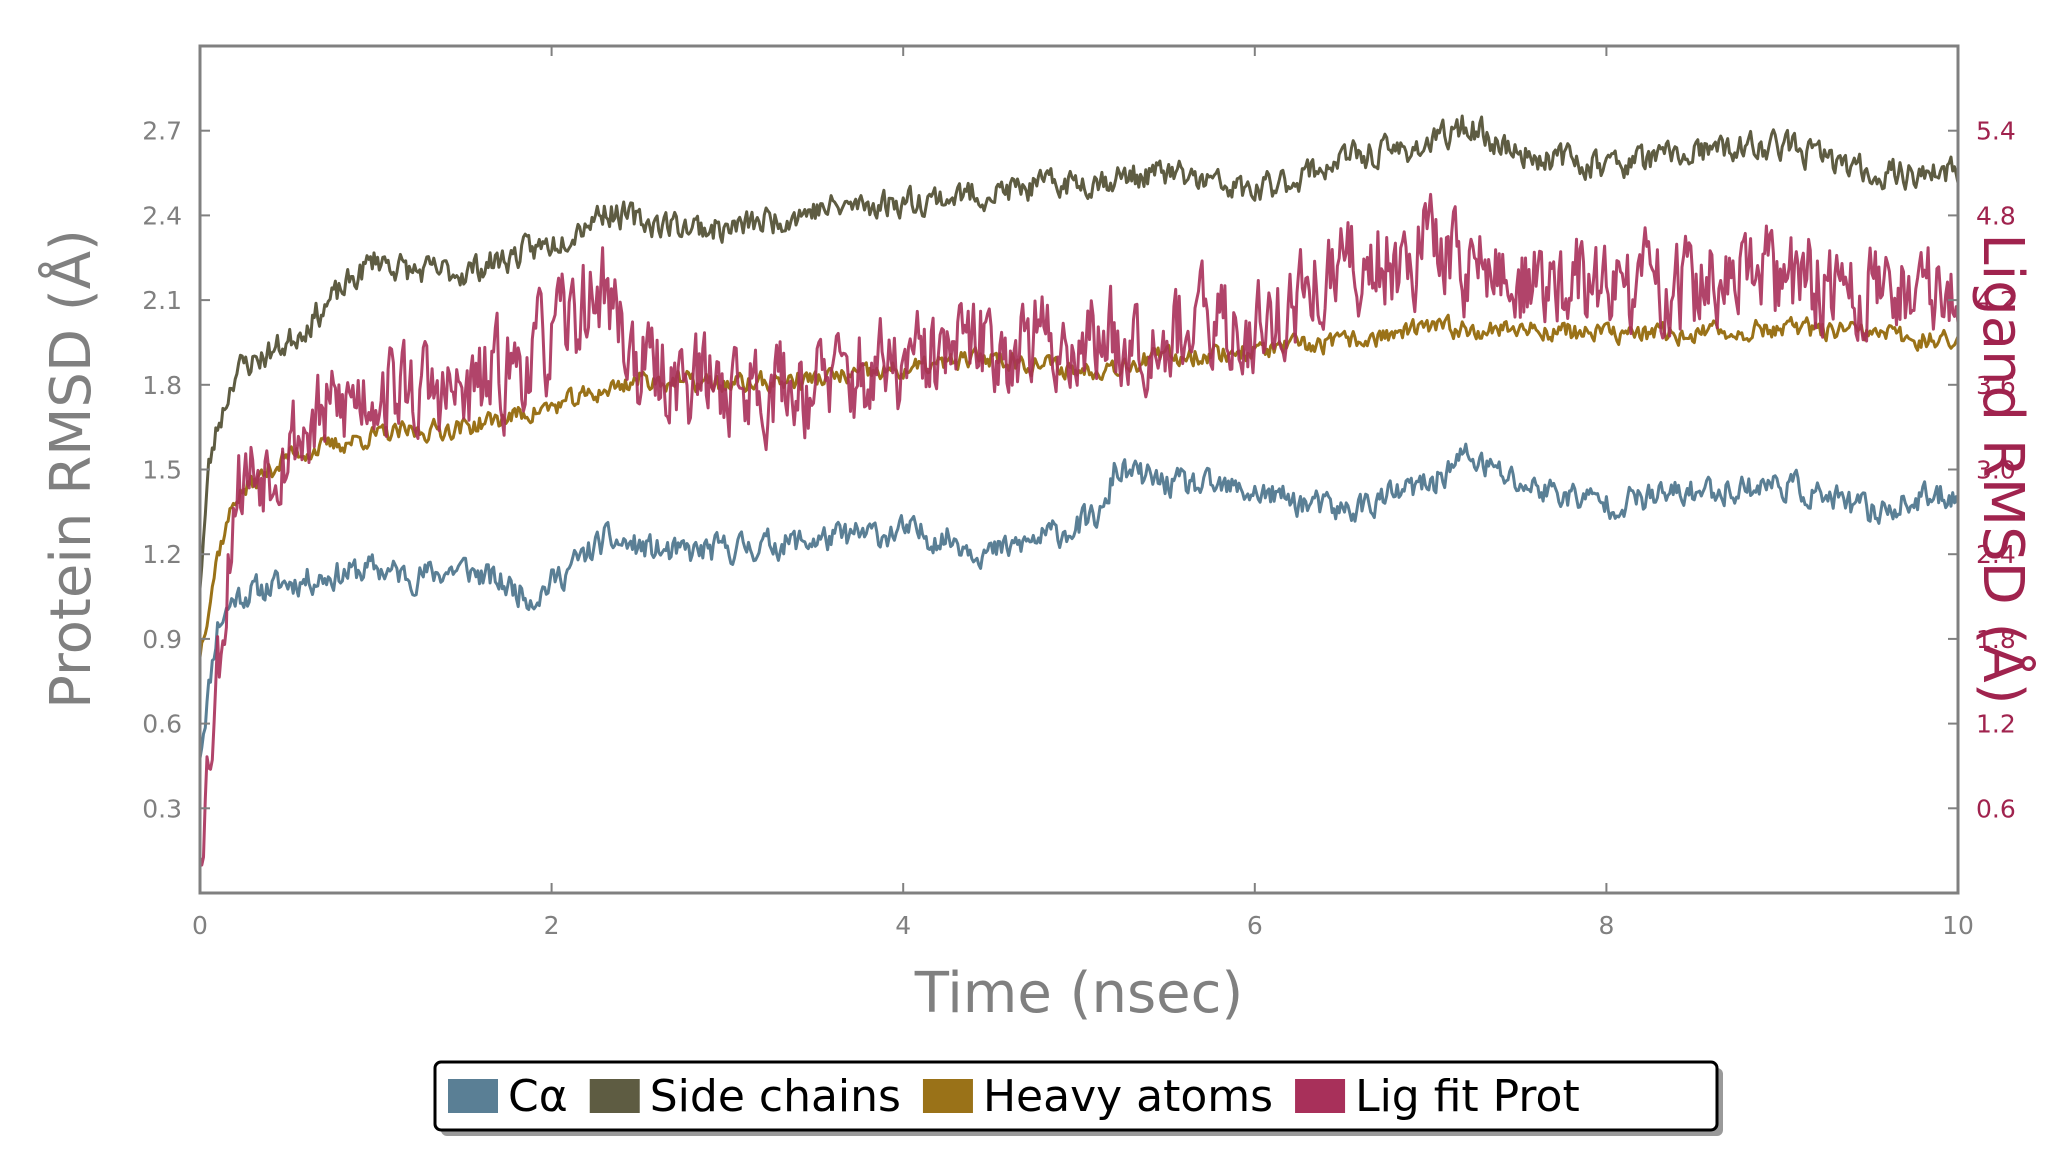  Describe the element at coordinates (538, 1096) in the screenshot. I see `legend-label: Cα` at that location.